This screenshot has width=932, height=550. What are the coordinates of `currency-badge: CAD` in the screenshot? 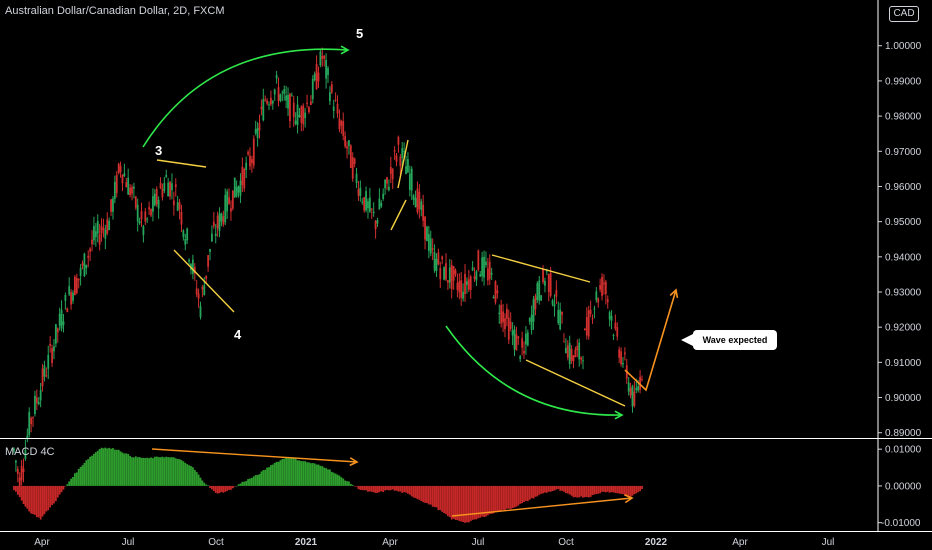 It's located at (904, 14).